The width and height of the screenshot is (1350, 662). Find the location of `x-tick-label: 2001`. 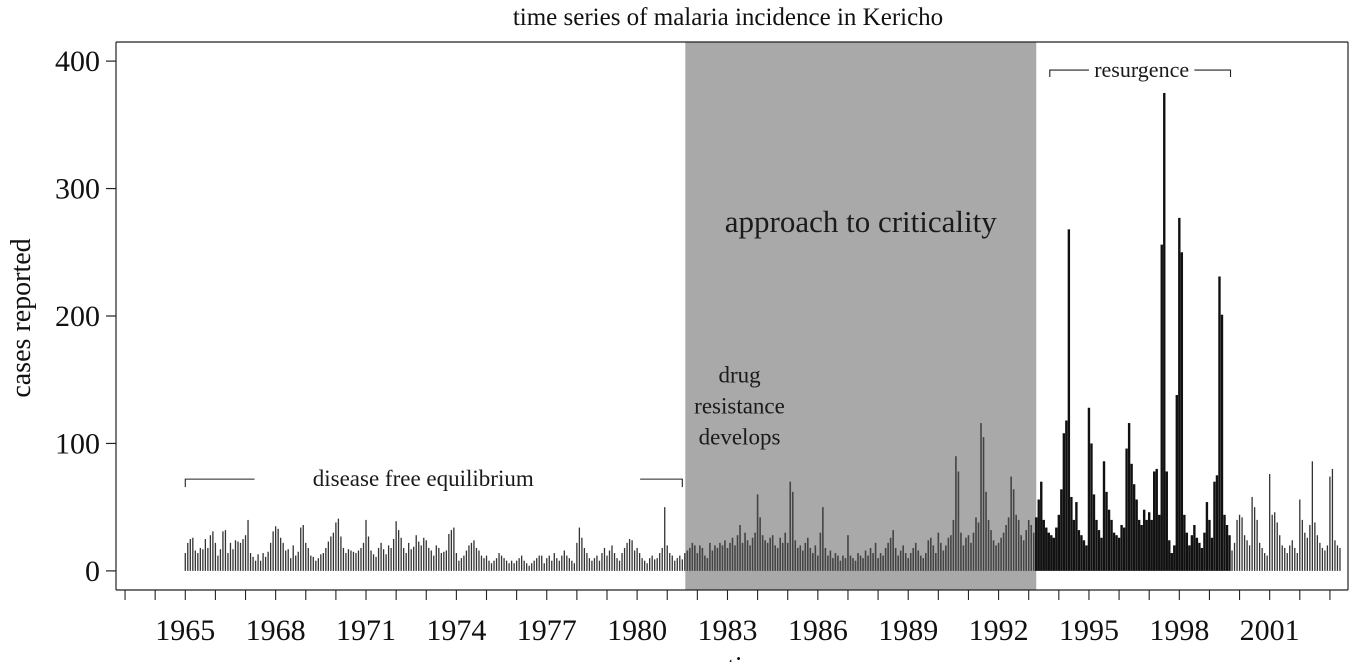

x-tick-label: 2001 is located at coordinates (1270, 630).